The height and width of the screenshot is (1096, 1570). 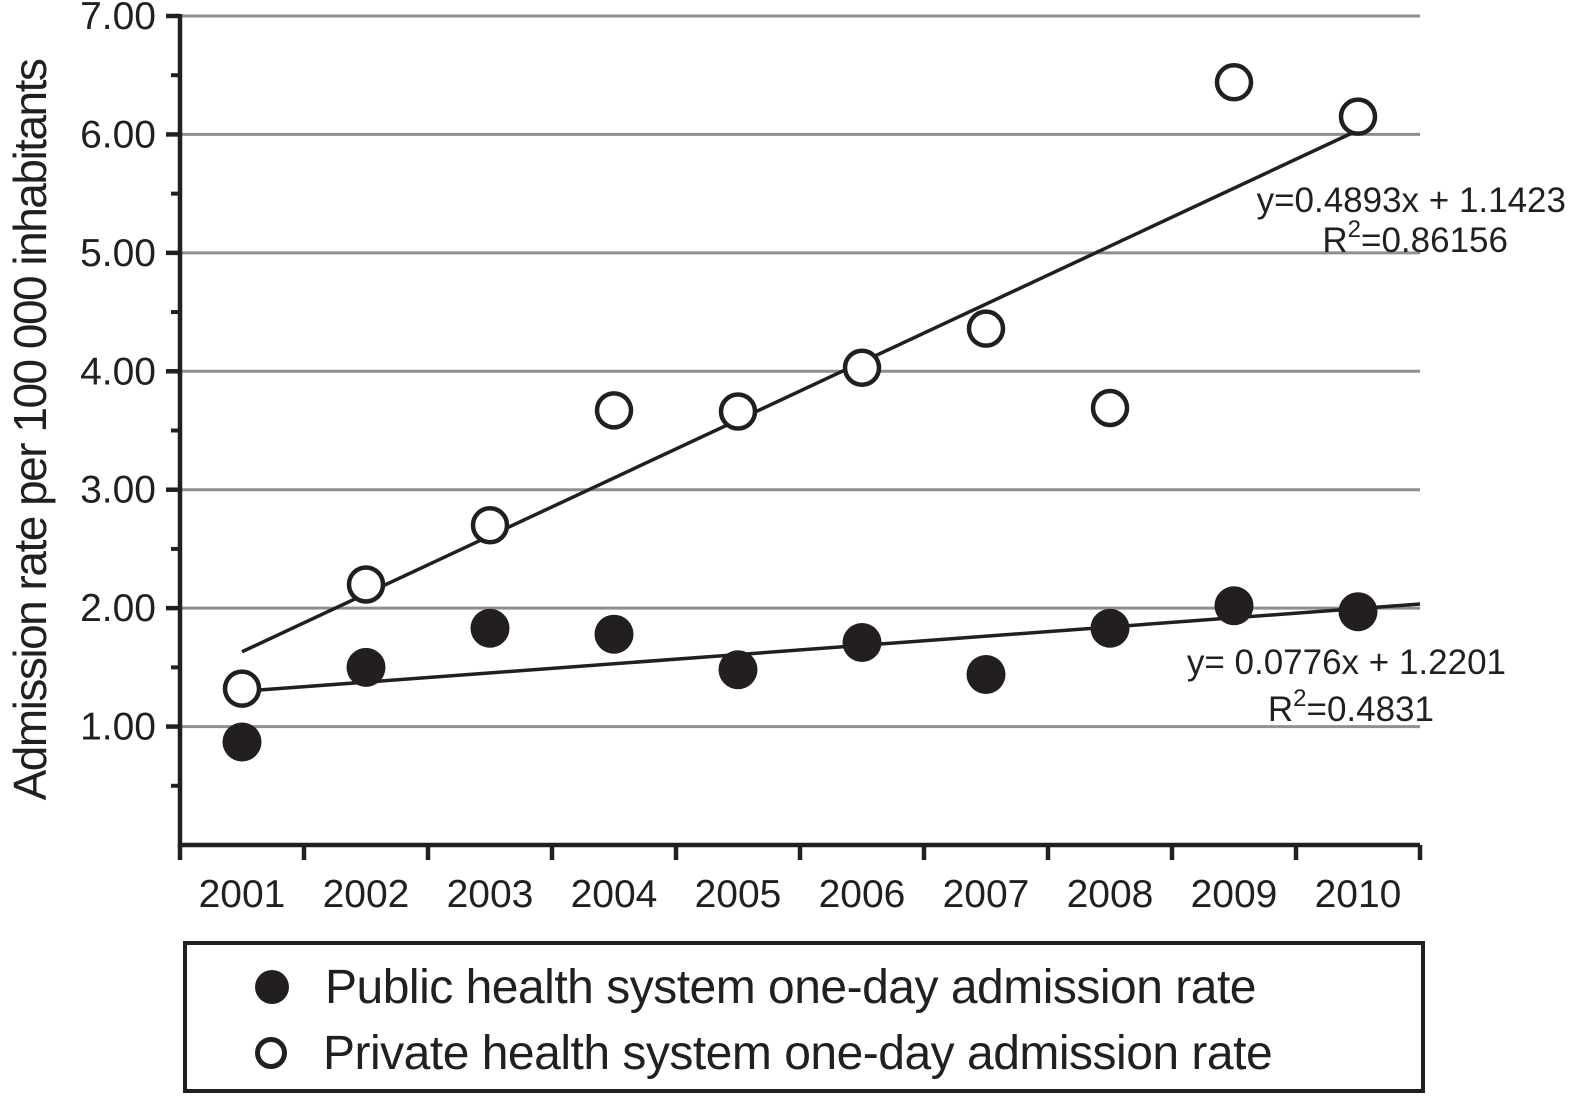 I want to click on point-private-2007, so click(x=986, y=328).